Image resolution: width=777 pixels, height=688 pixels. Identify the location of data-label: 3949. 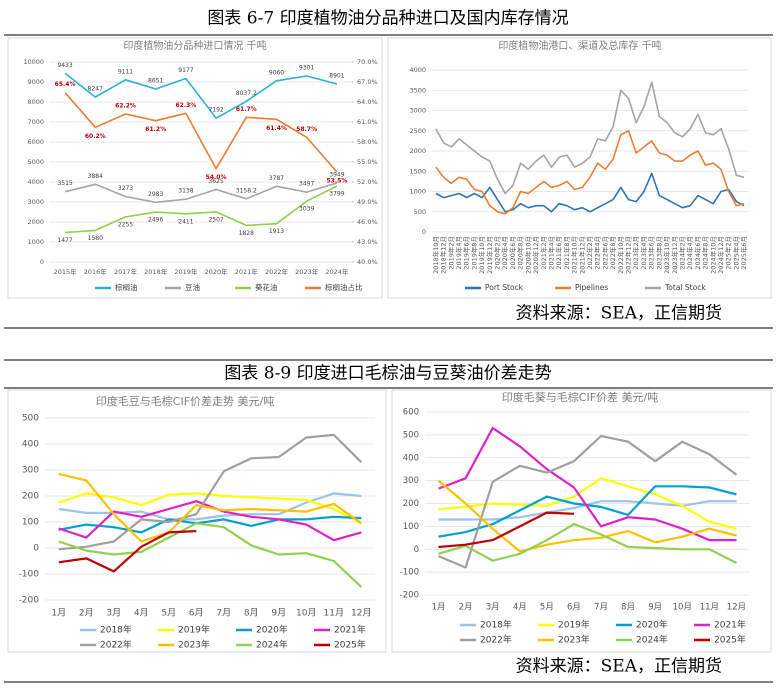
(336, 175).